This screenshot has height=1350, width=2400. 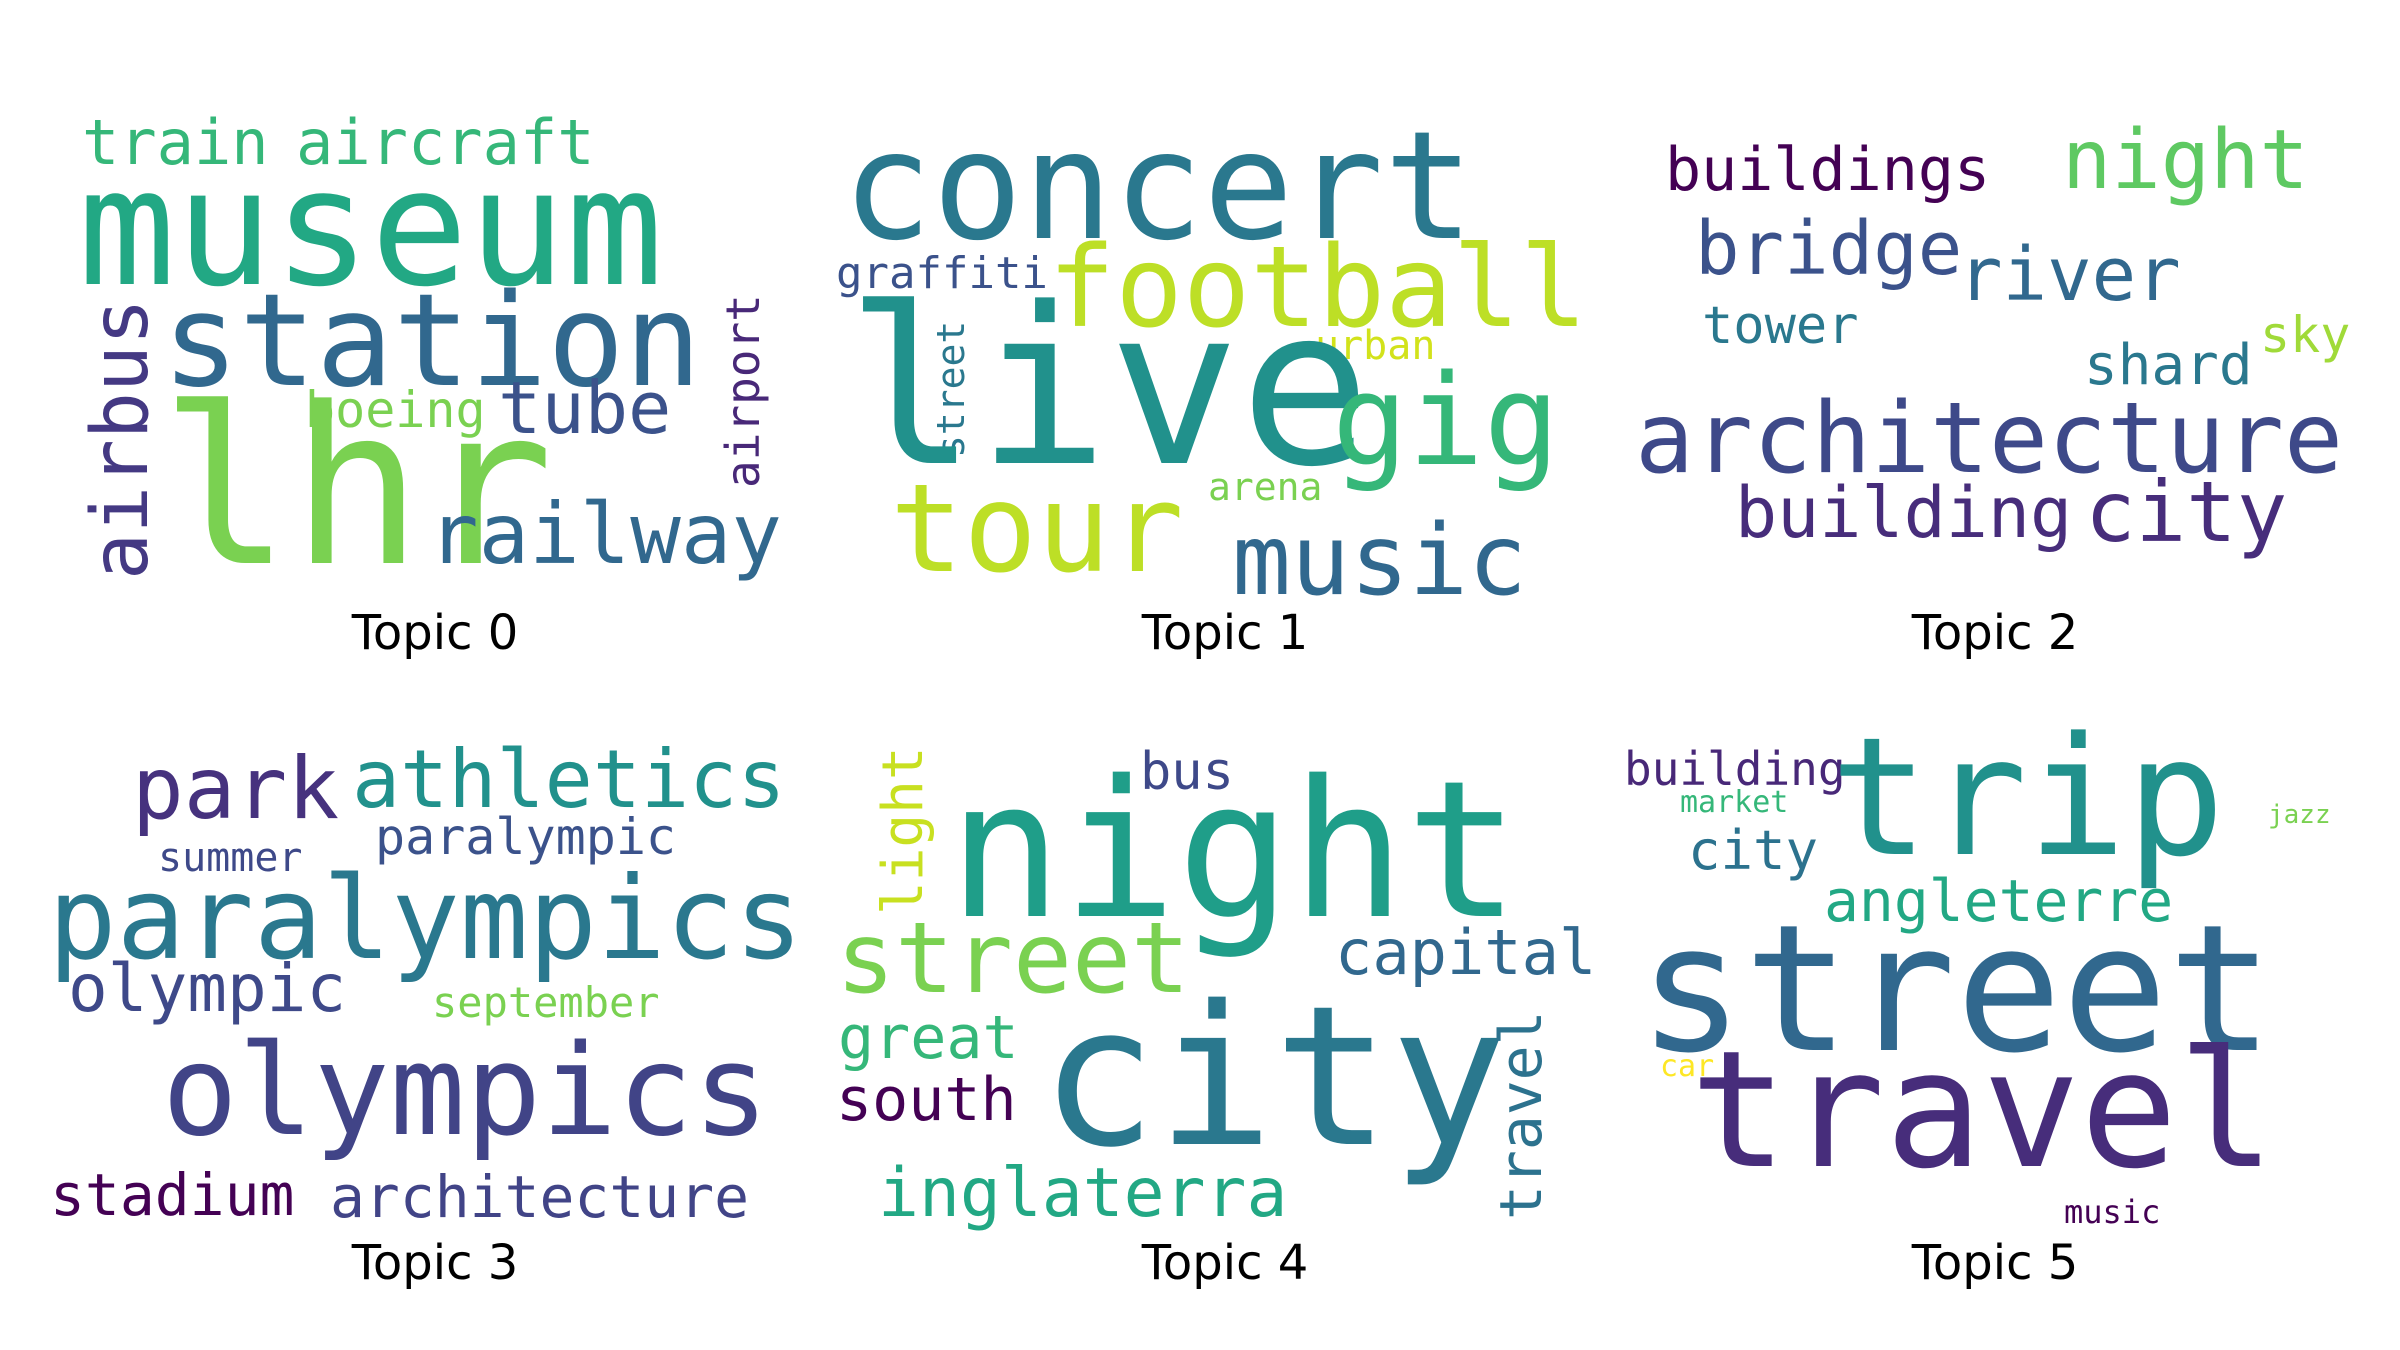 What do you see at coordinates (546, 1002) in the screenshot?
I see `cloud-word: september` at bounding box center [546, 1002].